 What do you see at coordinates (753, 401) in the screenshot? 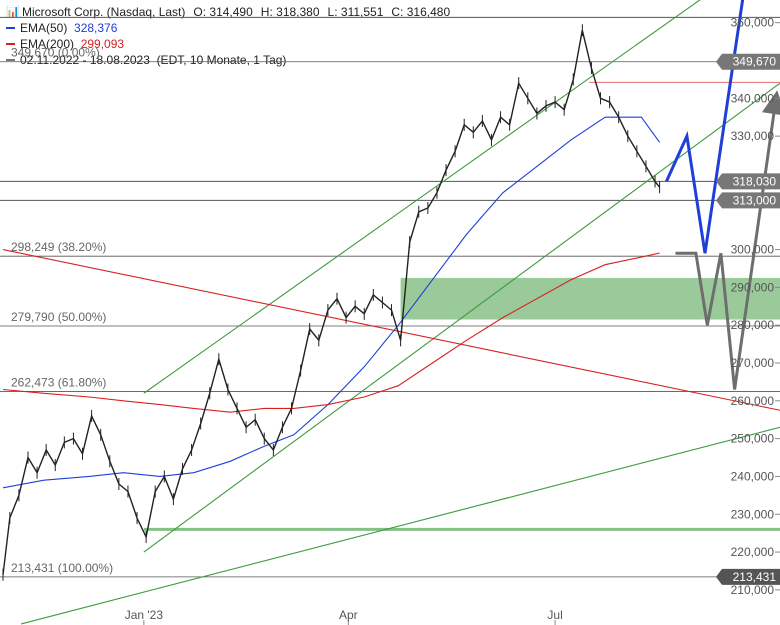
I see `y-tick-label-7: 260,000` at bounding box center [753, 401].